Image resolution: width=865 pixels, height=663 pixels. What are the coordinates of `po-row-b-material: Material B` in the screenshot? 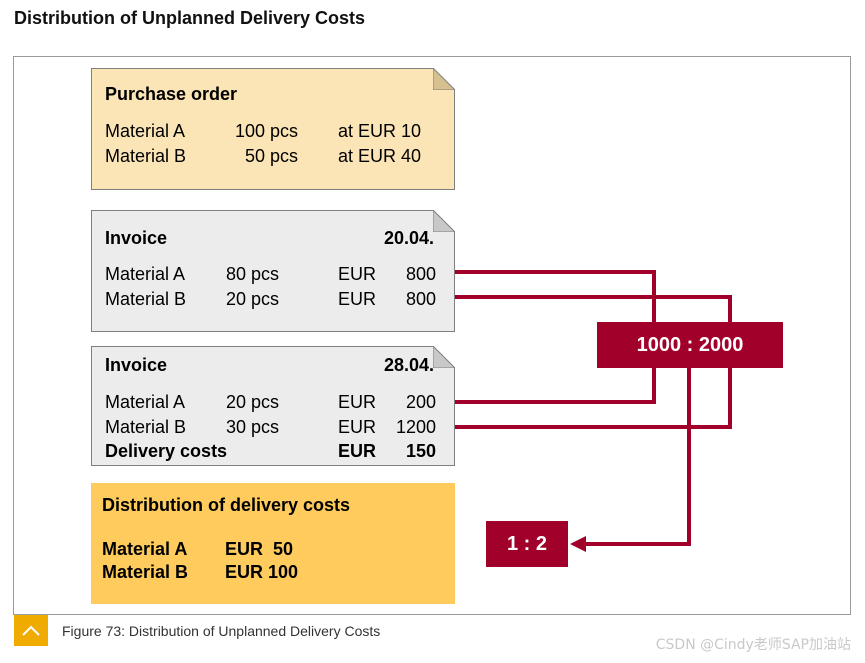 It's located at (146, 156).